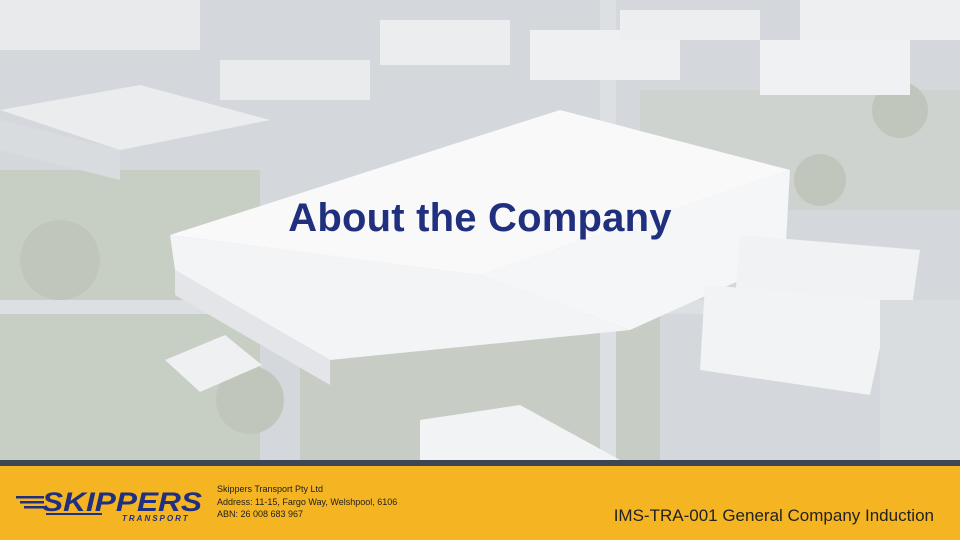 Image resolution: width=960 pixels, height=540 pixels. Describe the element at coordinates (480, 218) in the screenshot. I see `slide-title: About the Company` at that location.